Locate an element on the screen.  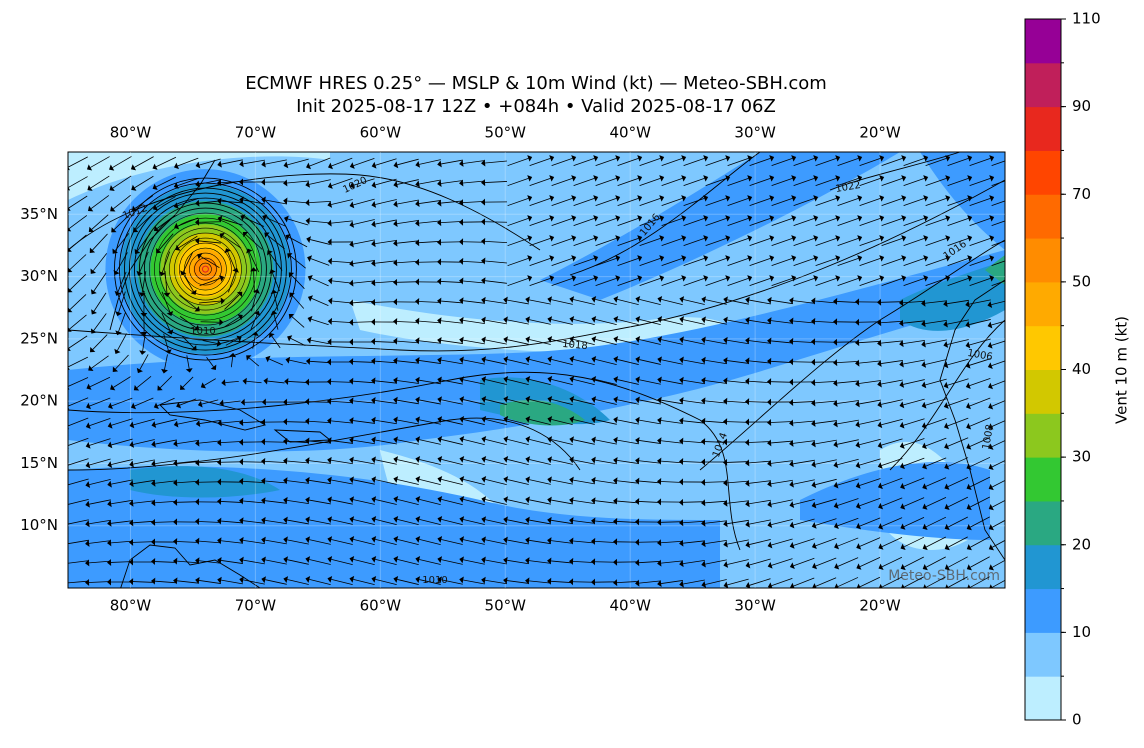
lat-label: 20°N is located at coordinates (39, 401).